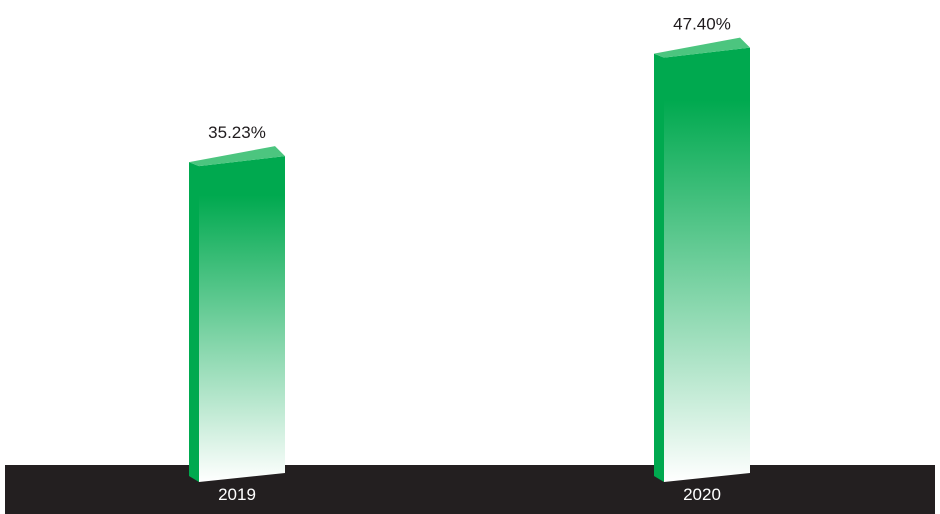 The height and width of the screenshot is (514, 940). I want to click on category-label: 2019, so click(237, 494).